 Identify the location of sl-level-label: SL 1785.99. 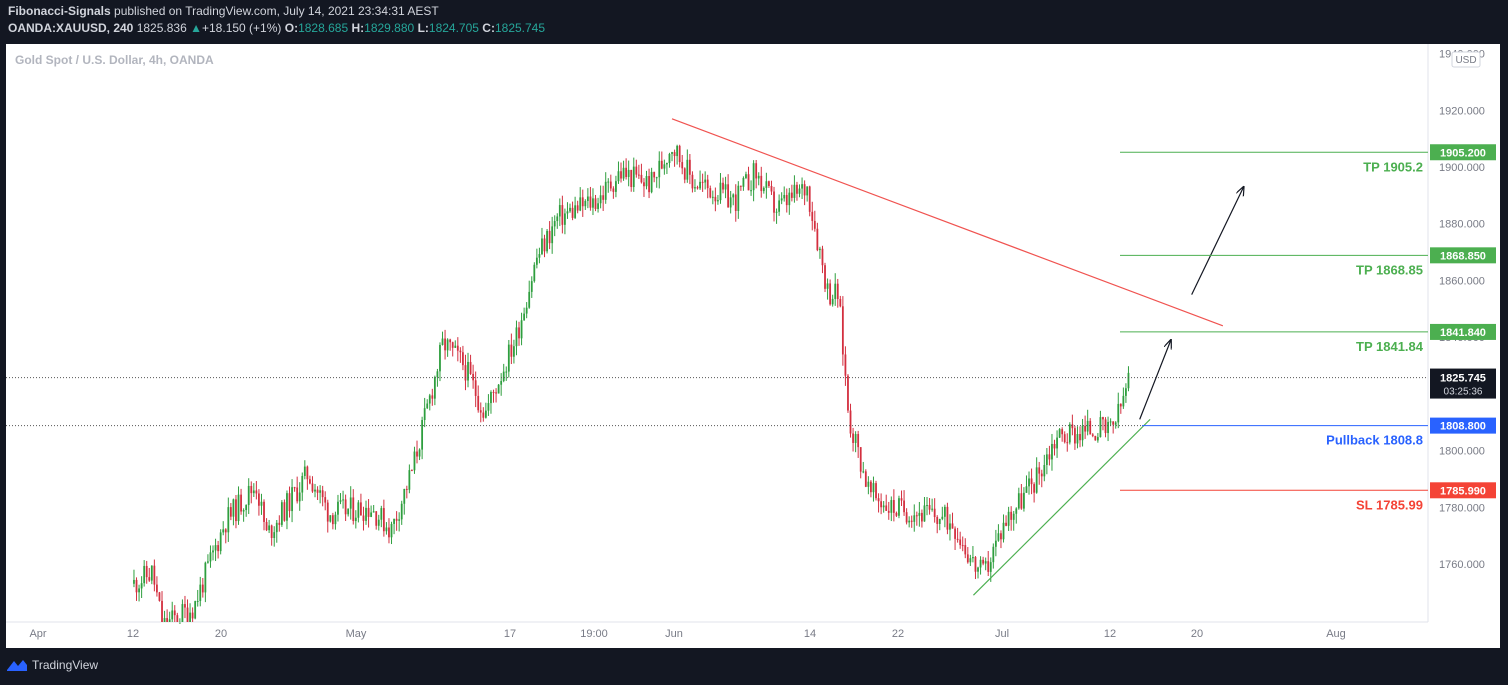
(1389, 504).